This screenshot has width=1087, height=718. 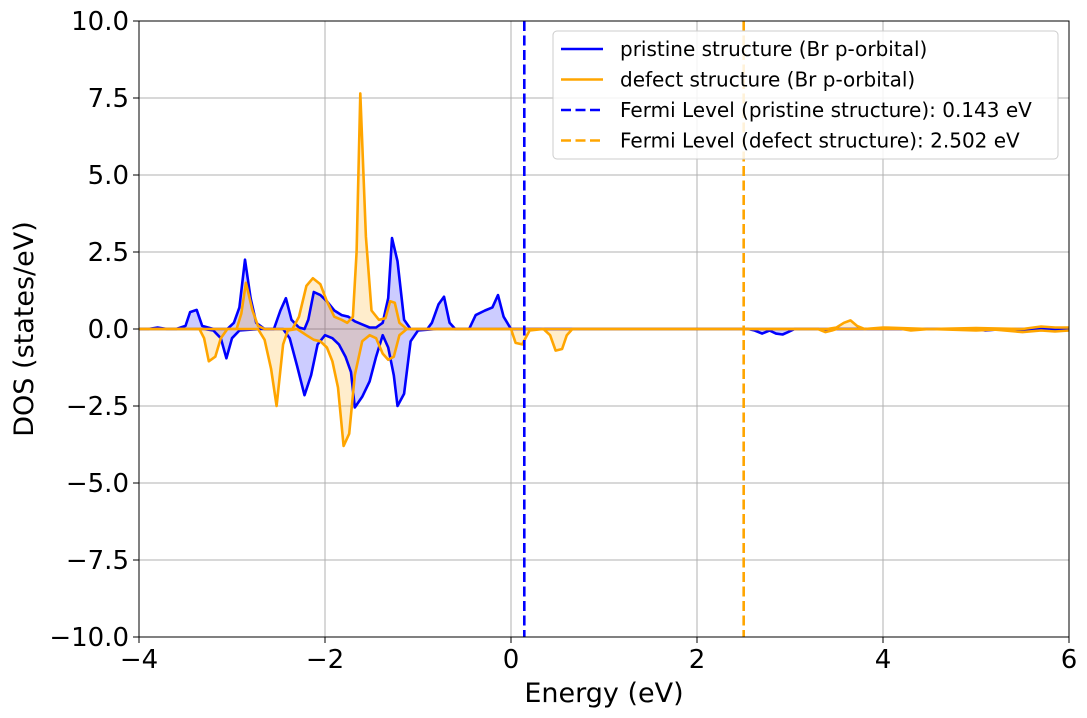 I want to click on y-tick-label: 0.0, so click(x=108, y=330).